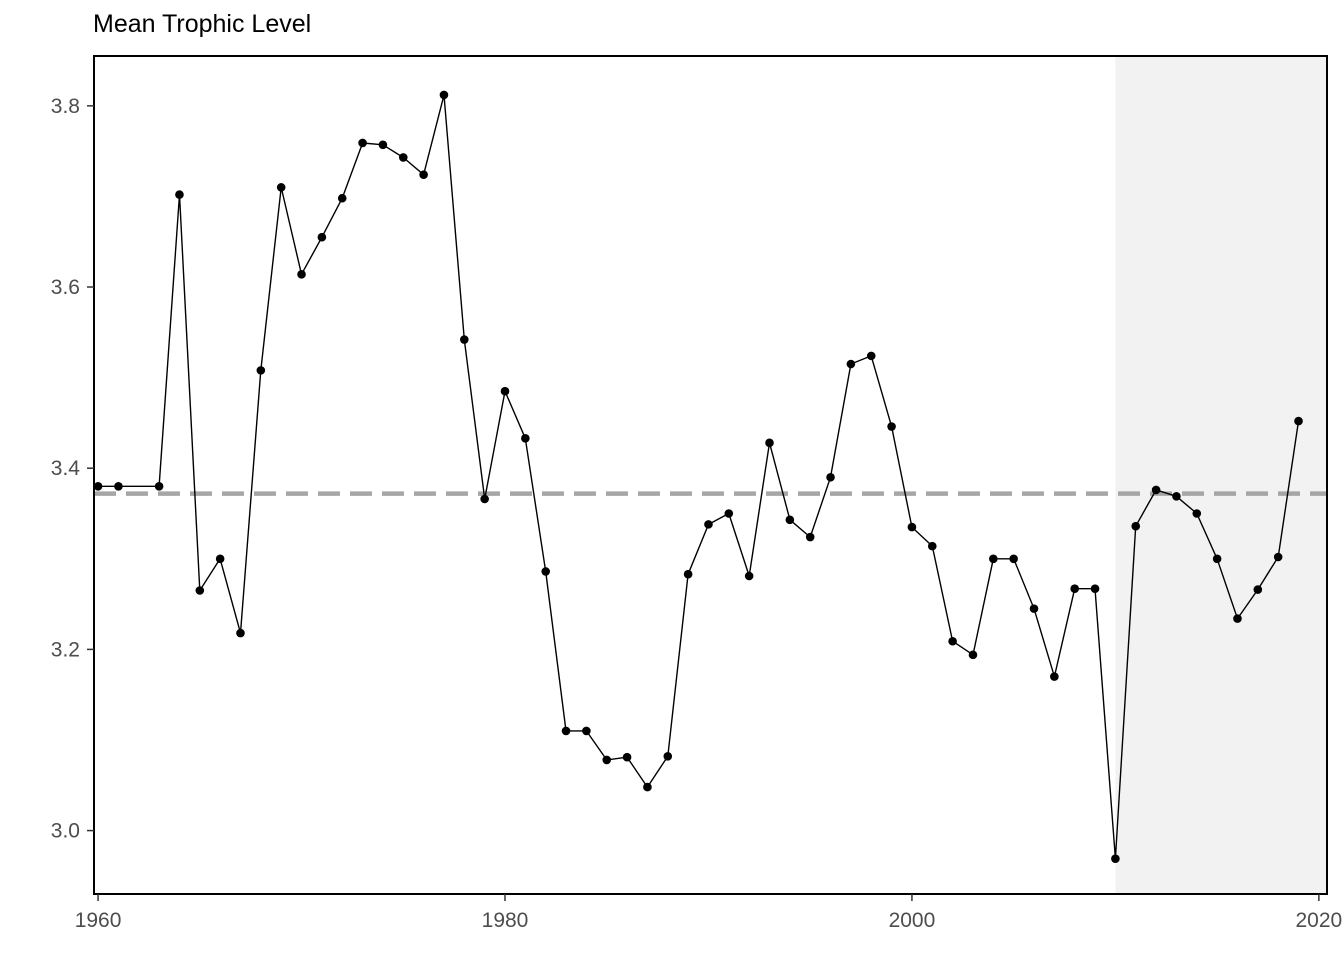  I want to click on y-tick-label: 3.4, so click(66, 468).